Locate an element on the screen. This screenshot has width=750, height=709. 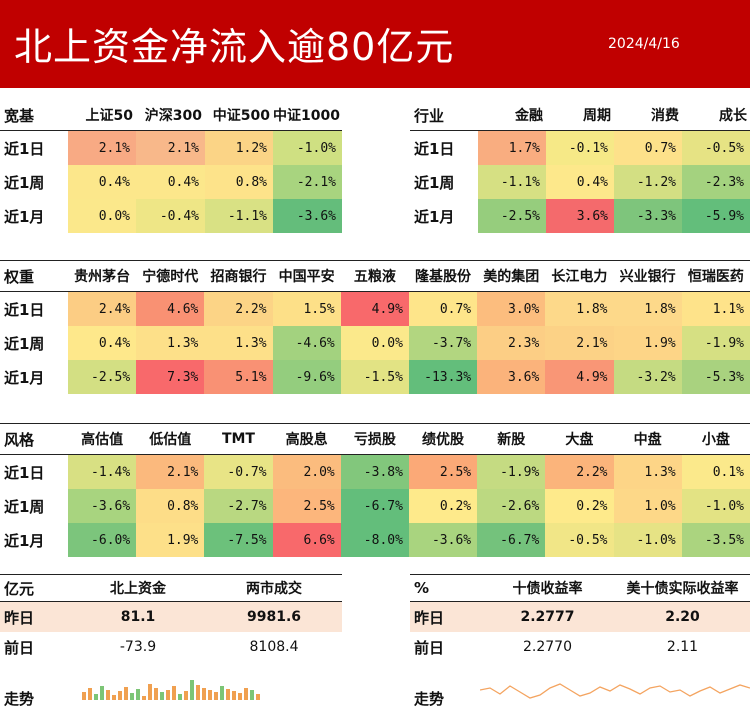
table-header-row: 宽基 上证50 沪深300 中证500 中证1000 is located at coordinates (171, 115).